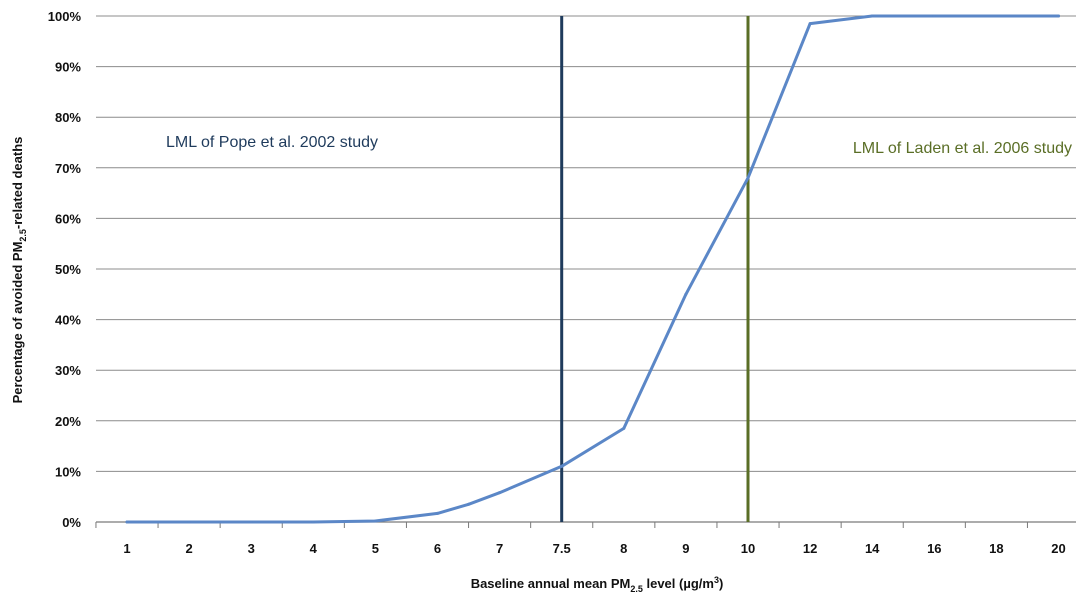 This screenshot has height=596, width=1079. Describe the element at coordinates (748, 548) in the screenshot. I see `x-tick-label: 10` at that location.